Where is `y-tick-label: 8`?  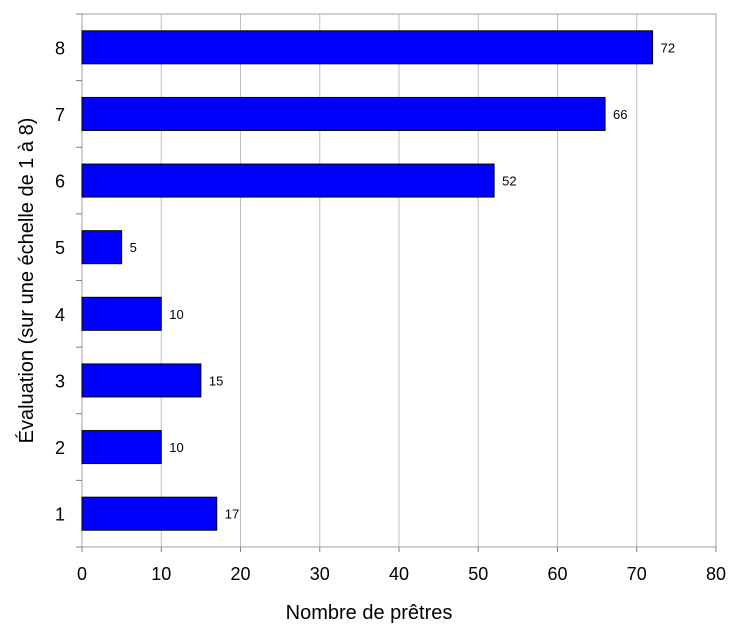
y-tick-label: 8 is located at coordinates (60, 48).